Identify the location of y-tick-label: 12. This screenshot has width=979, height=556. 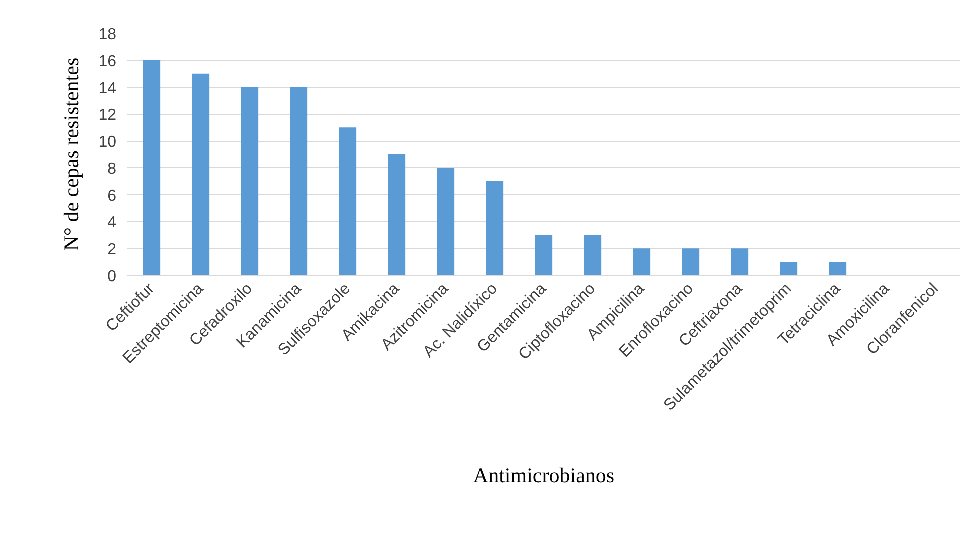
(107, 115).